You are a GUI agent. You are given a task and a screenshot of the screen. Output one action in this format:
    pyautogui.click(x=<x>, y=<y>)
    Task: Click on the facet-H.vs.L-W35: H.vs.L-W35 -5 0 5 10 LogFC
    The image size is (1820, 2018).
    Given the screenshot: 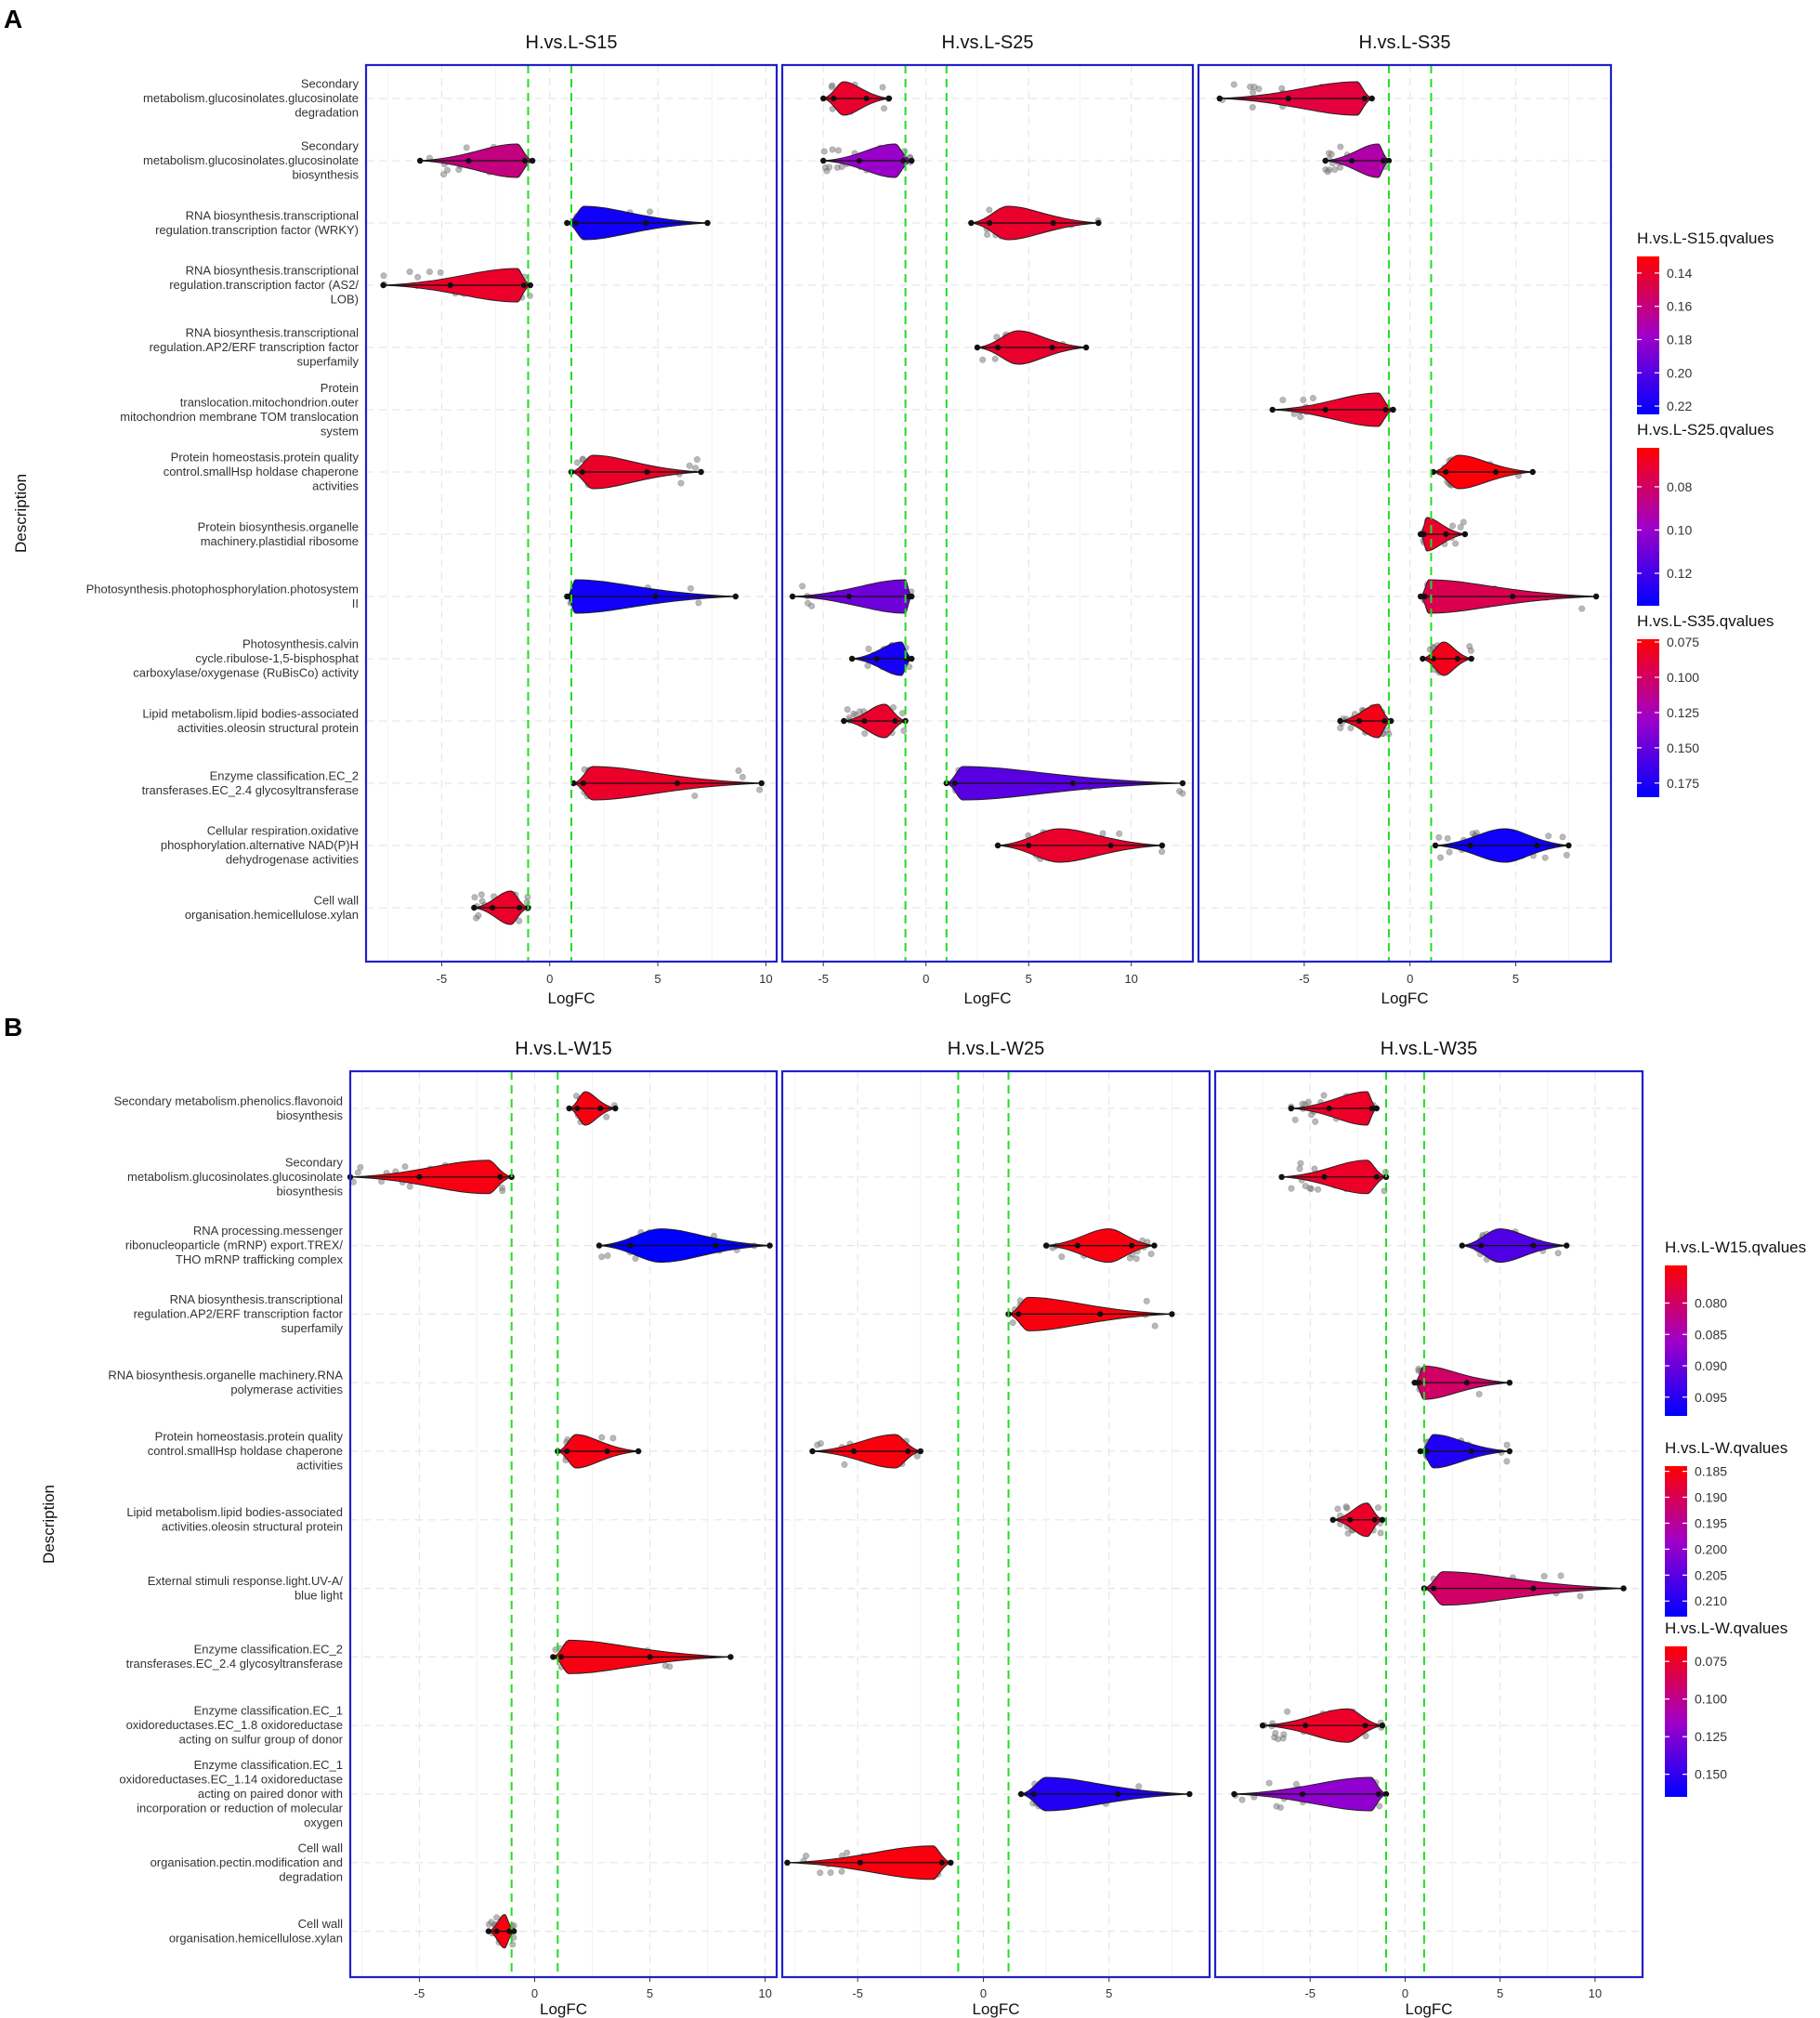 What is the action you would take?
    pyautogui.click(x=1428, y=1528)
    